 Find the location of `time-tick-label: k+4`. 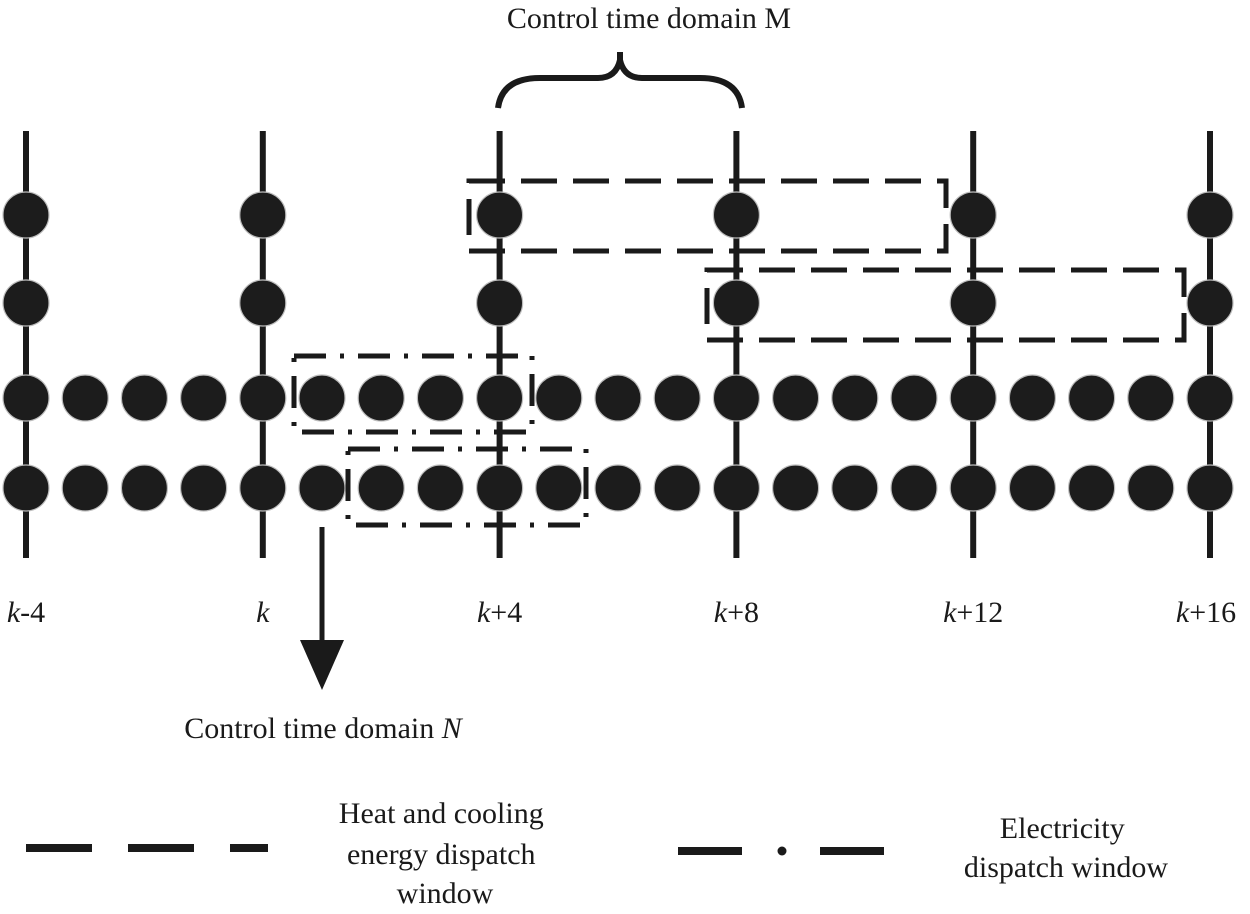

time-tick-label: k+4 is located at coordinates (499, 612).